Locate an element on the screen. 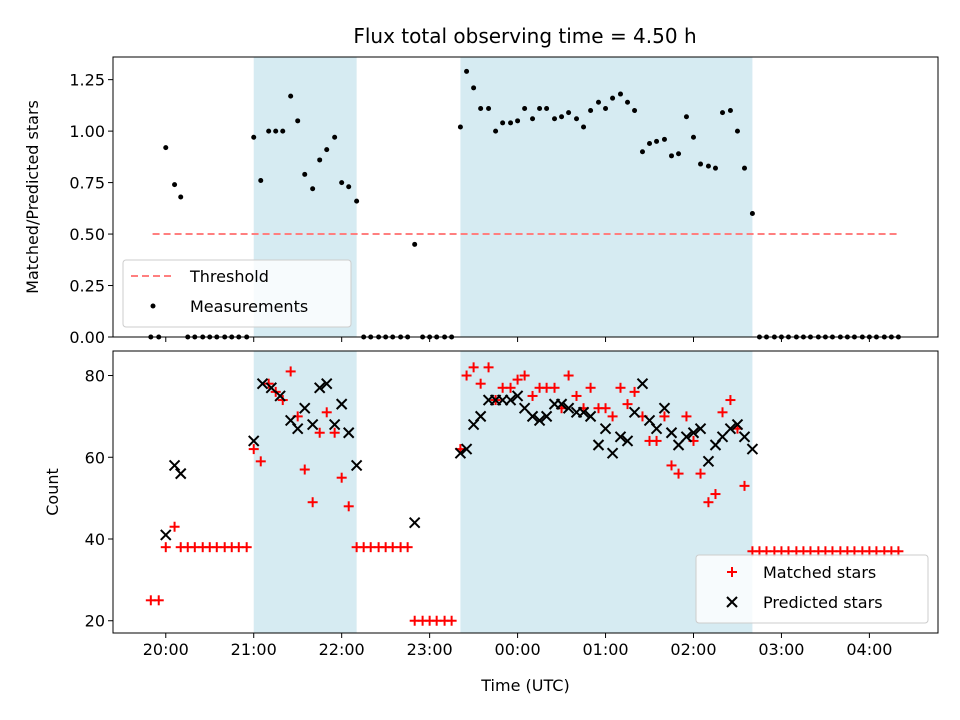 The image size is (960, 720). top-y-tick-label: 0.00 is located at coordinates (87, 337).